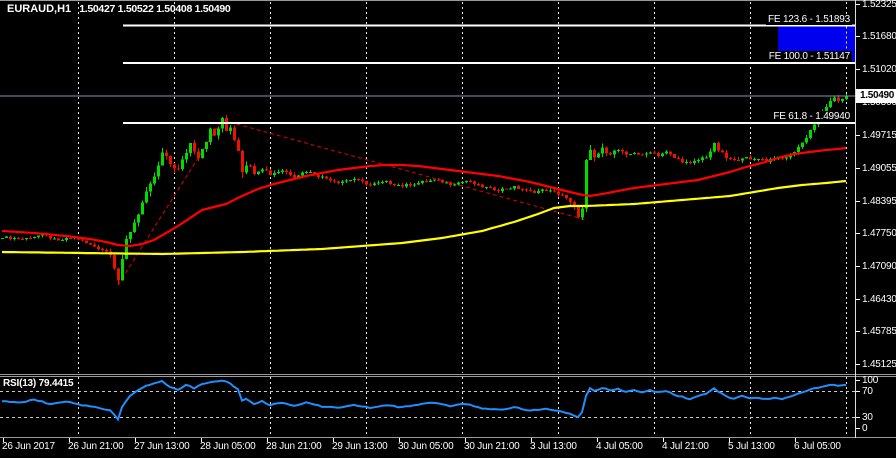  Describe the element at coordinates (427, 407) in the screenshot. I see `rsi-pane` at that location.